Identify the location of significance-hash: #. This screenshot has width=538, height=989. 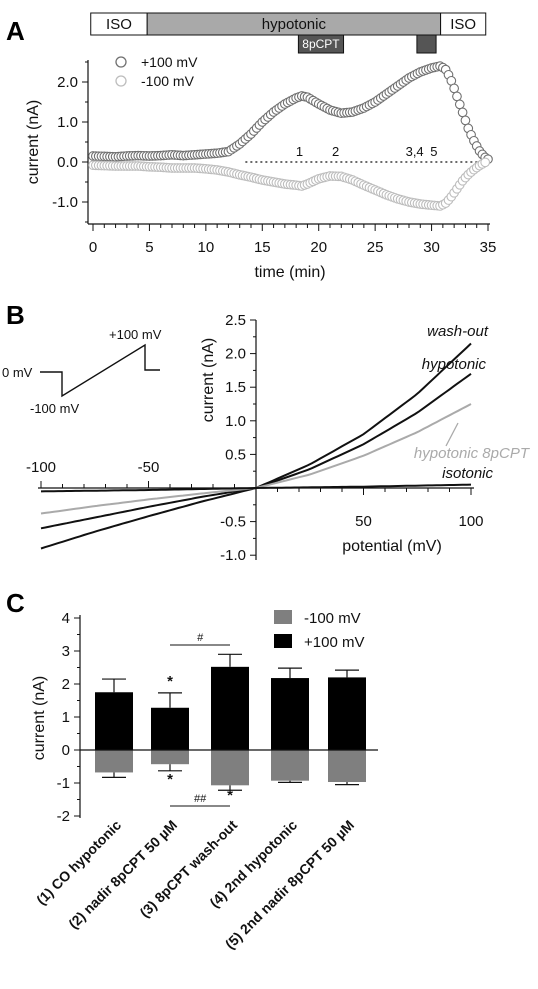
(200, 638).